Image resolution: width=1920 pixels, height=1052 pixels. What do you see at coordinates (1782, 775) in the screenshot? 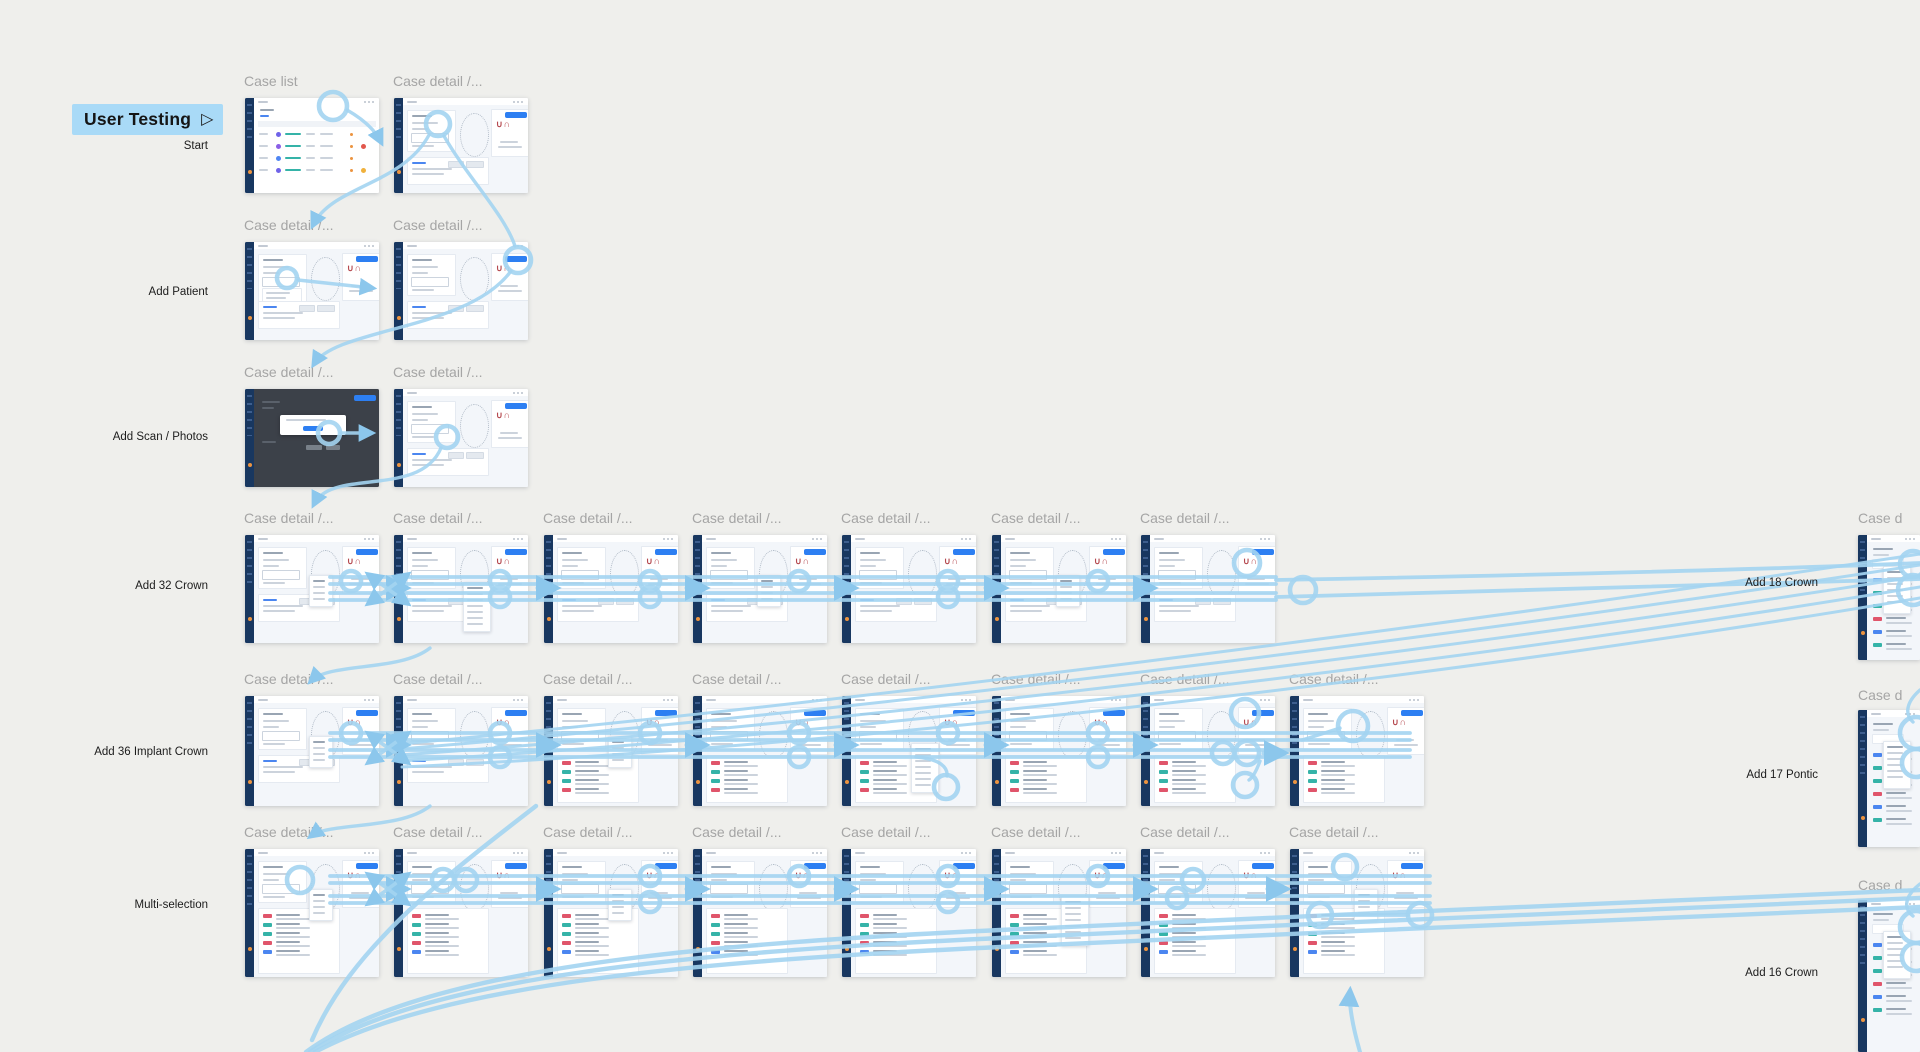
I see `right-label-1: Add 17 Pontic` at bounding box center [1782, 775].